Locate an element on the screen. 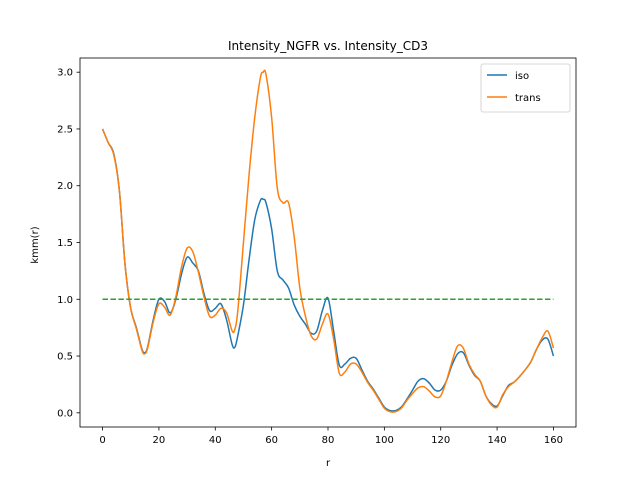 The height and width of the screenshot is (480, 640). y-tick-label: 1.5 is located at coordinates (65, 243).